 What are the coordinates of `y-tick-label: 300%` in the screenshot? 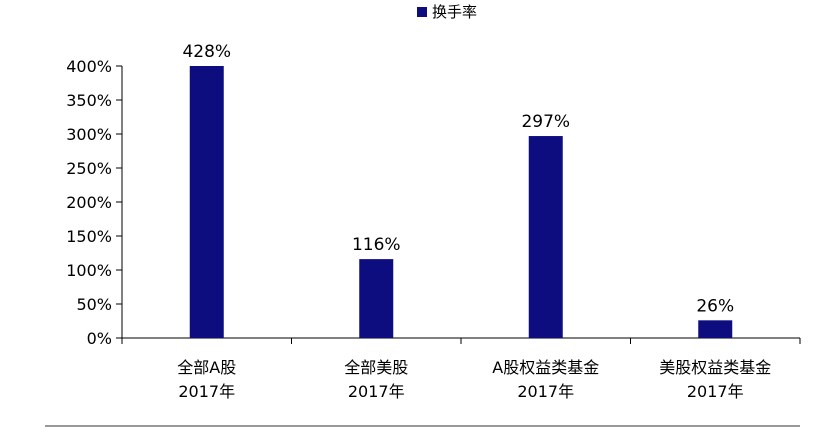 It's located at (89, 134).